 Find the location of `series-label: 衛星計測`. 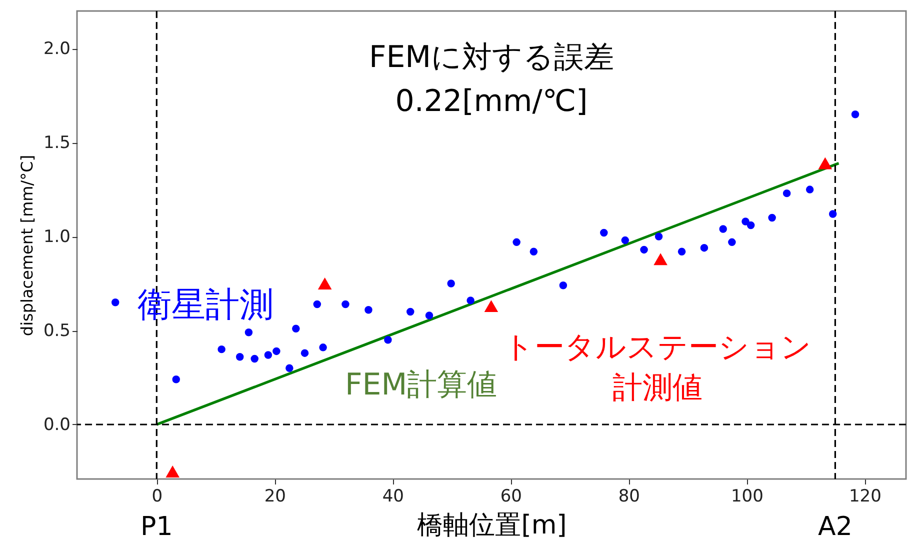

series-label: 衛星計測 is located at coordinates (205, 304).